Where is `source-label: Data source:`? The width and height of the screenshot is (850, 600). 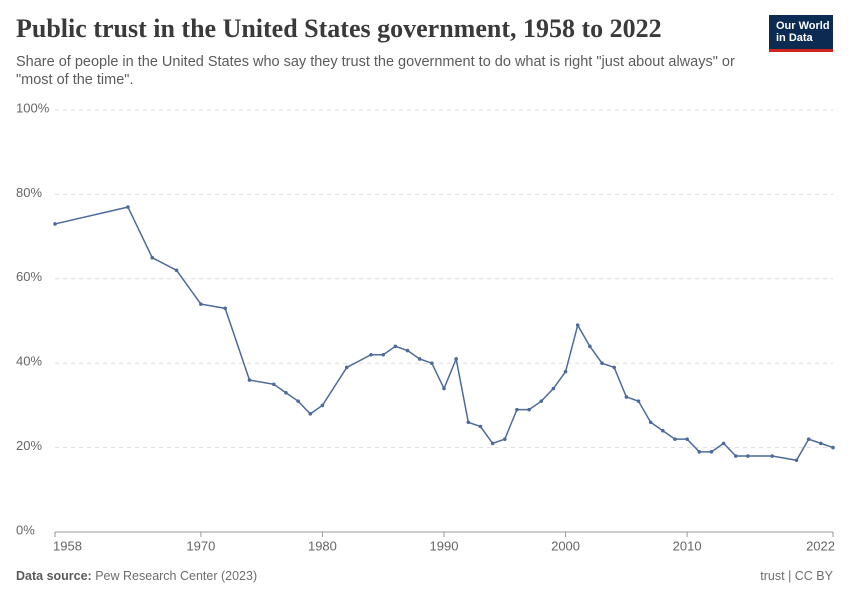
source-label: Data source: is located at coordinates (54, 576).